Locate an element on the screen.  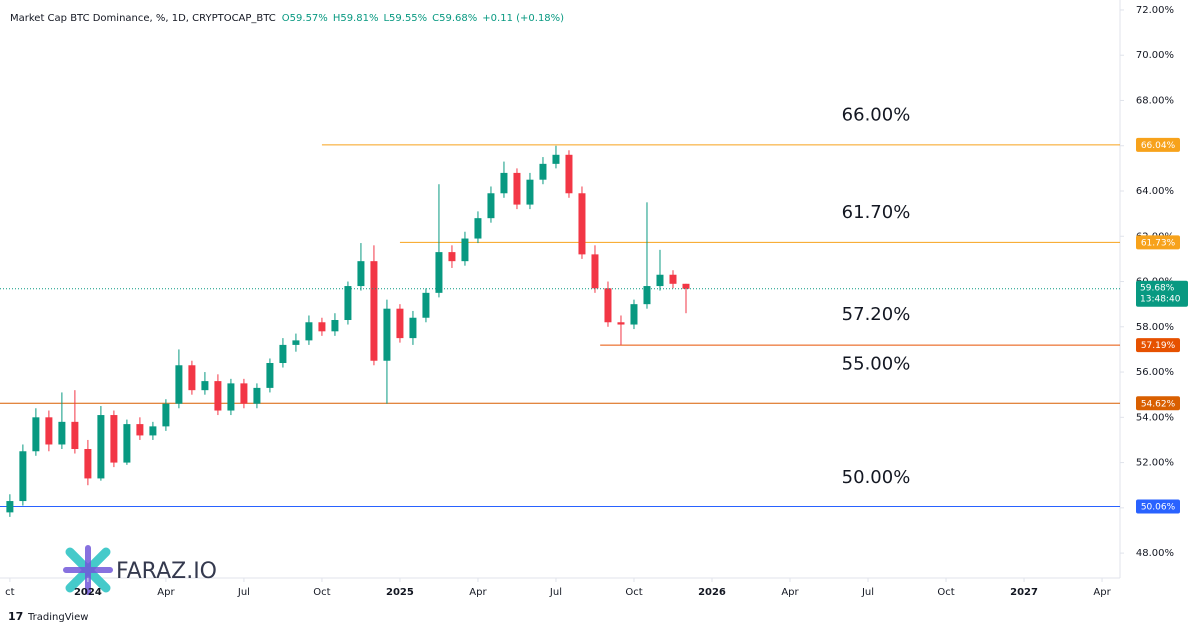
ohlc-value: C59.68% is located at coordinates (454, 18).